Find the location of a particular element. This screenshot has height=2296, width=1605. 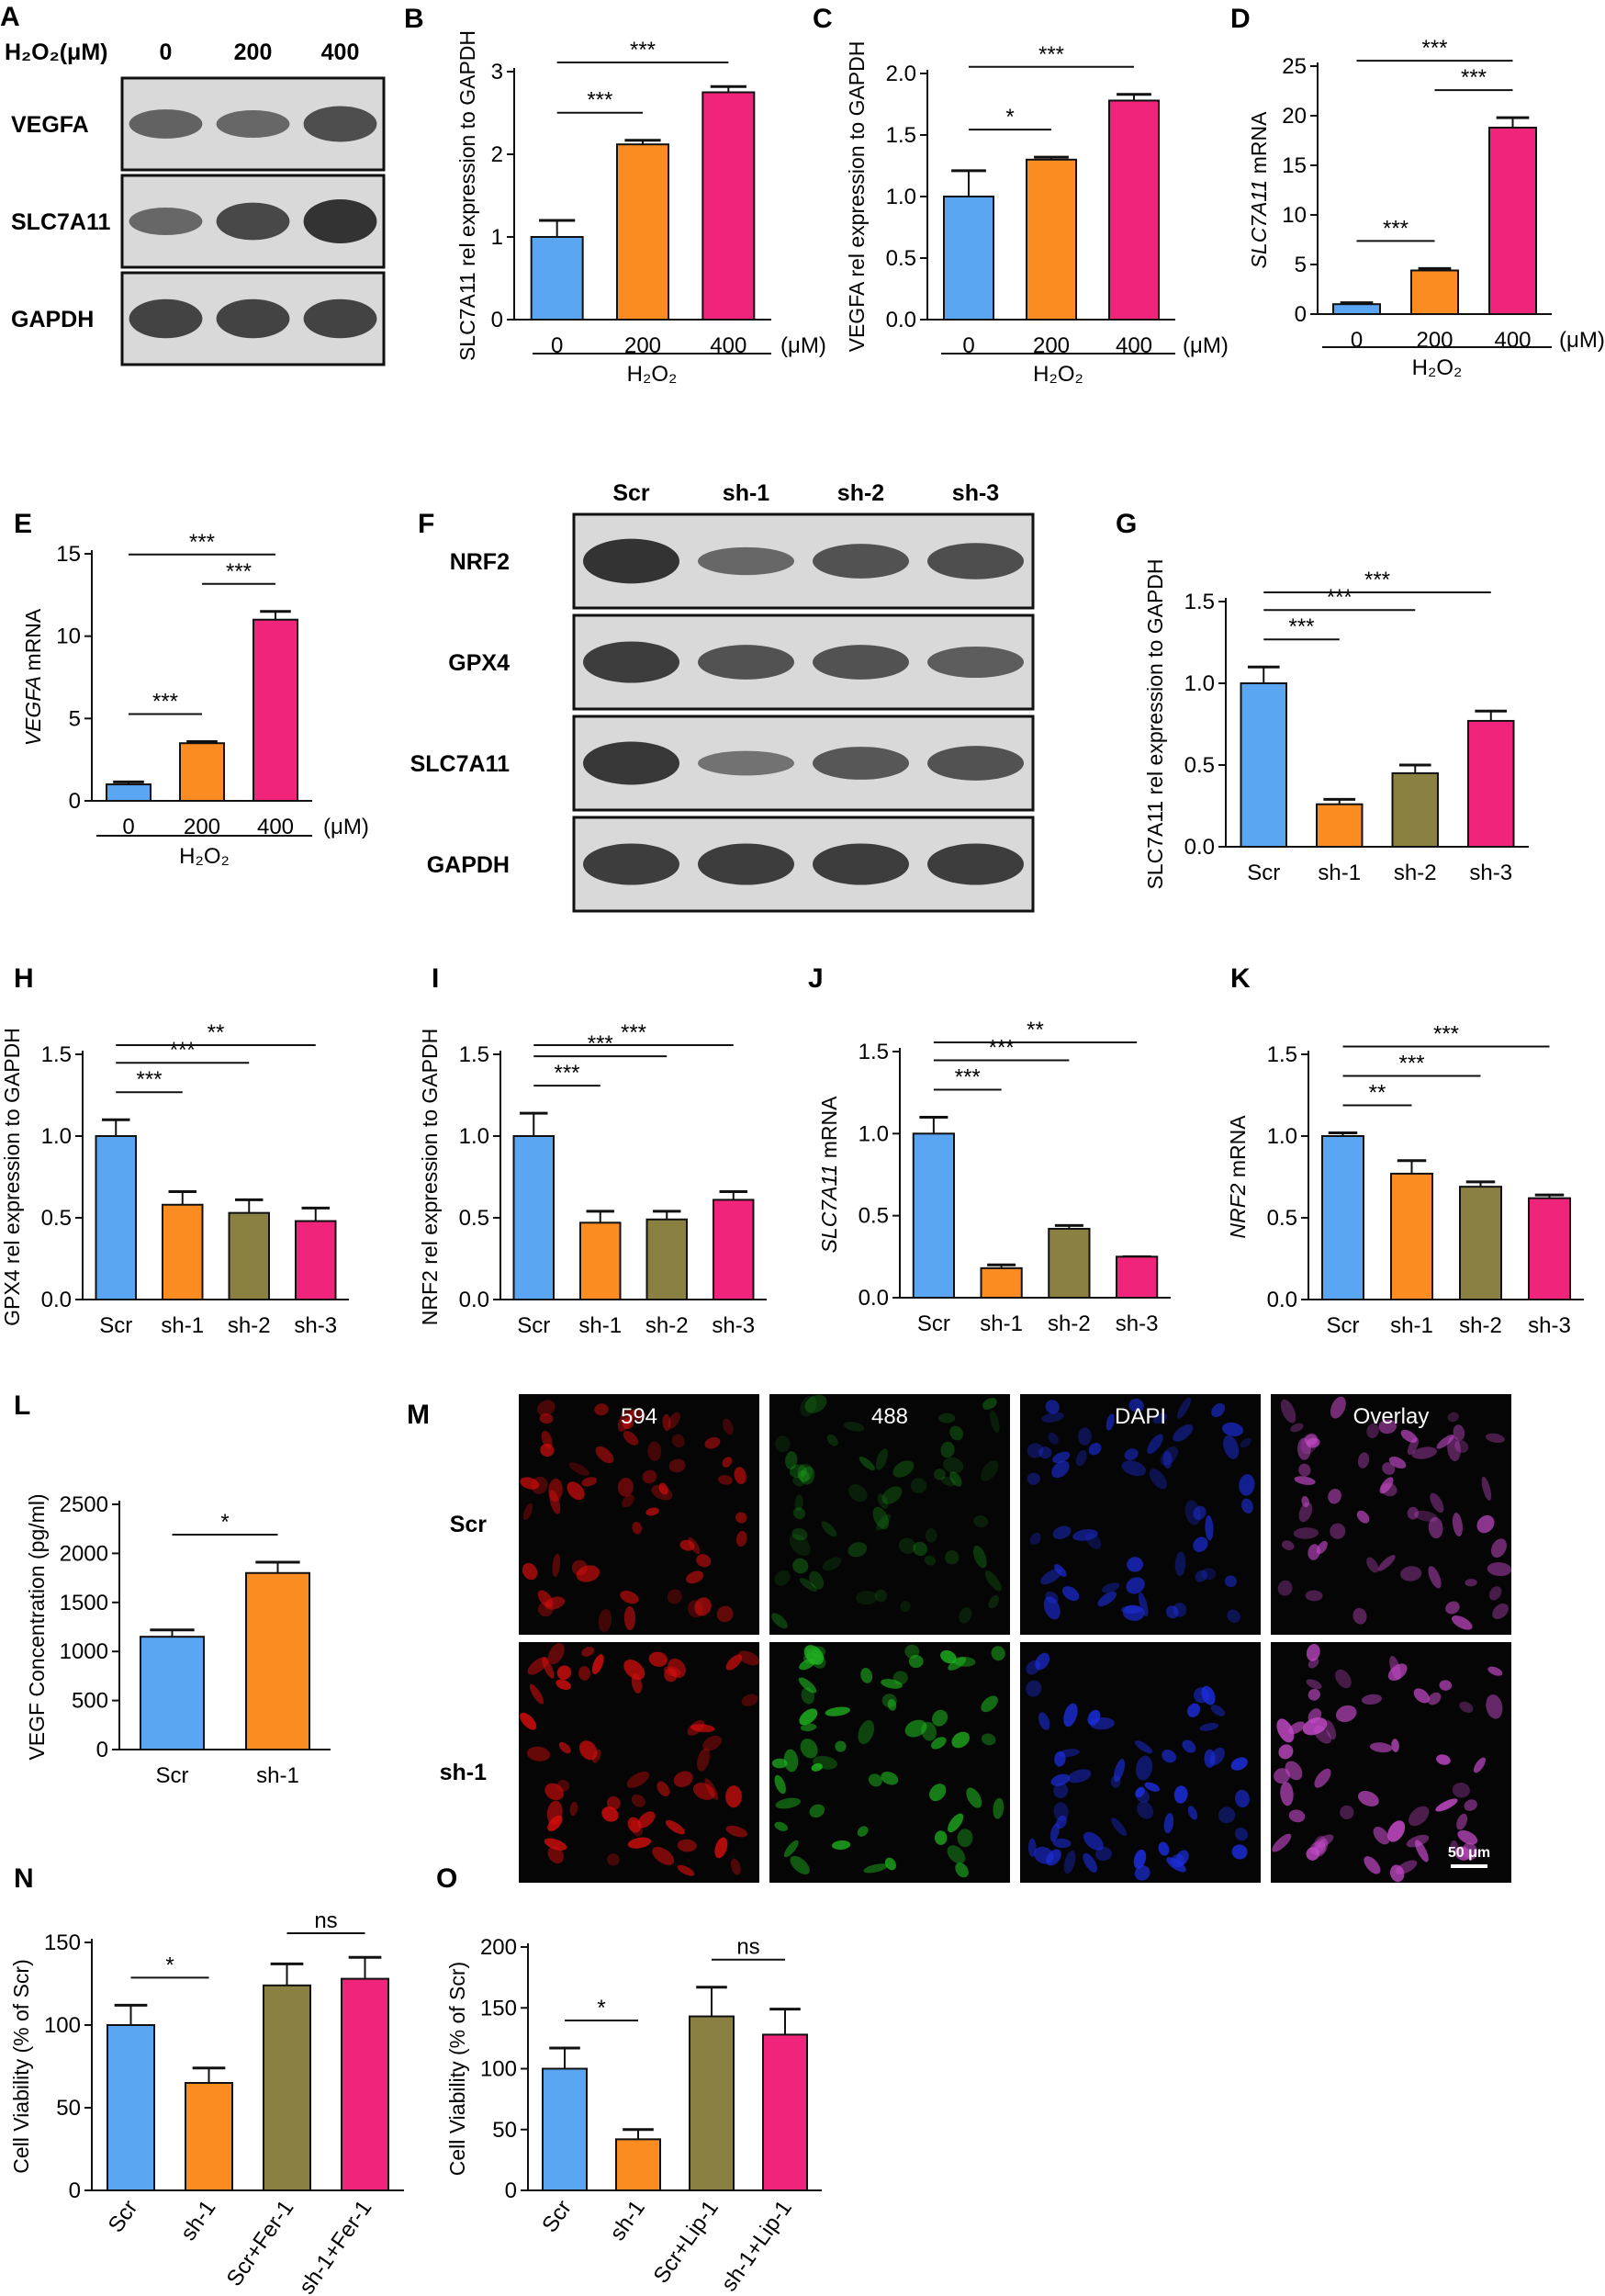

unit-label: (μM) is located at coordinates (346, 827).